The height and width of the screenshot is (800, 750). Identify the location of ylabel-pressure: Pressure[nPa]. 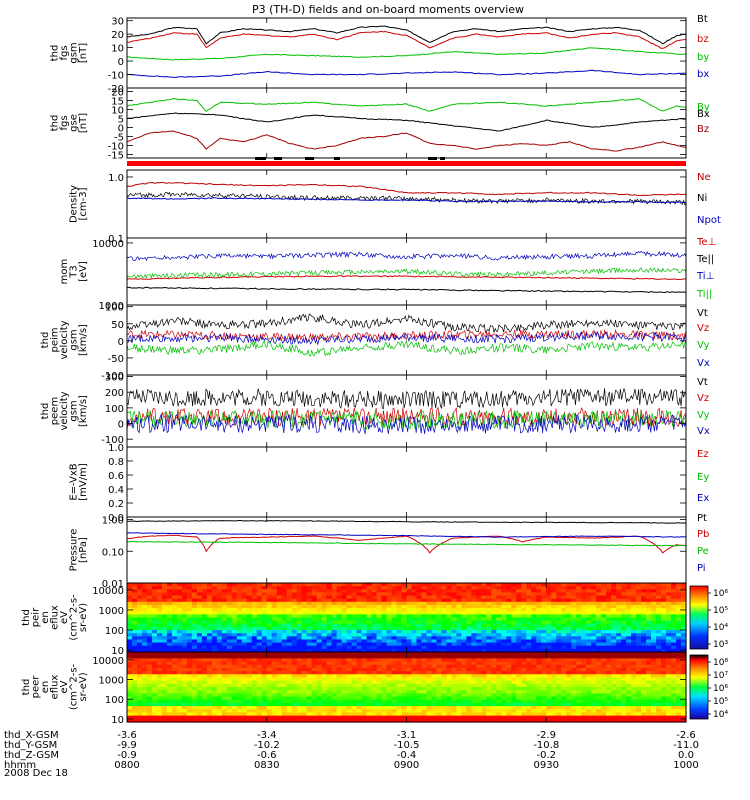
(79, 550).